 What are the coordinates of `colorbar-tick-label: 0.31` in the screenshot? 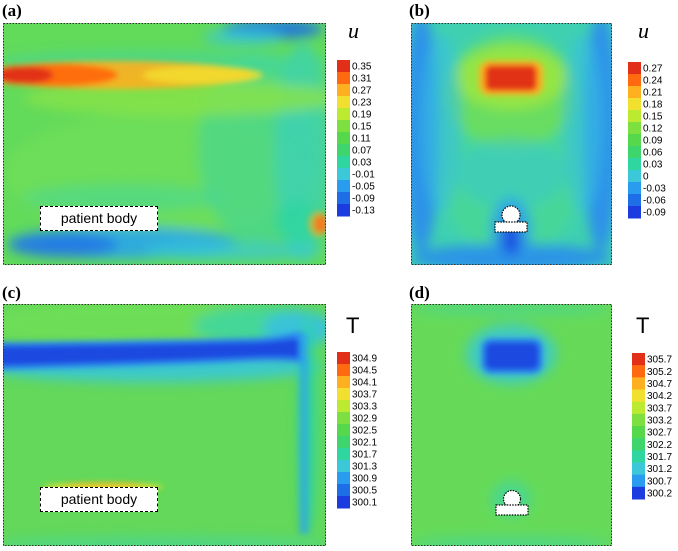 It's located at (362, 79).